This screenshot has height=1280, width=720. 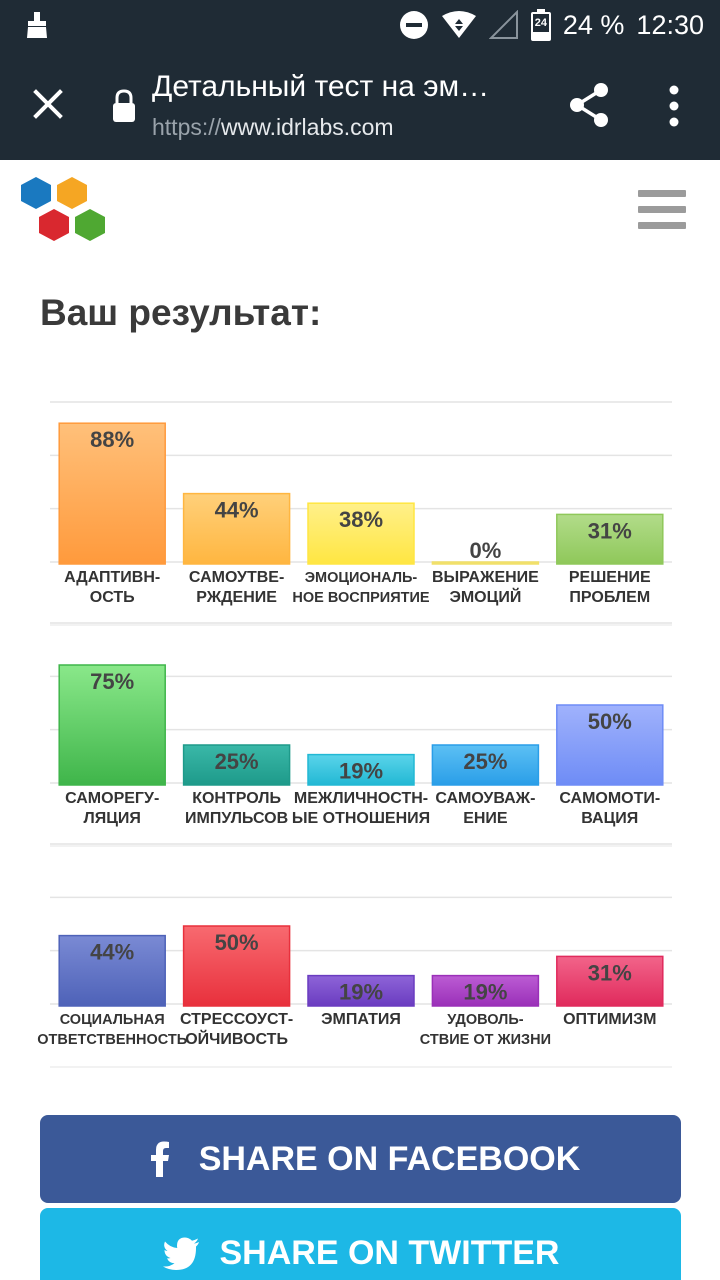 I want to click on battery-icon: 24, so click(x=540, y=25).